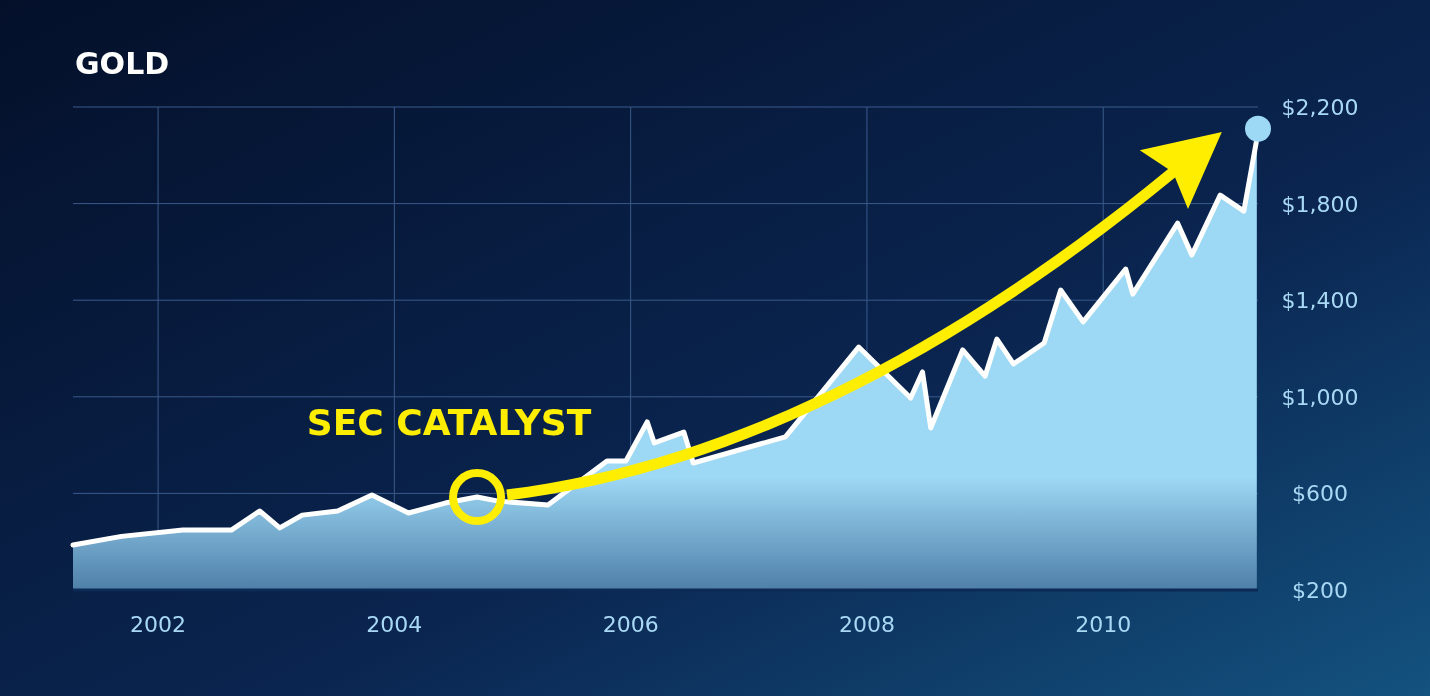 The image size is (1430, 696). What do you see at coordinates (158, 624) in the screenshot?
I see `x-tick-label: 2002` at bounding box center [158, 624].